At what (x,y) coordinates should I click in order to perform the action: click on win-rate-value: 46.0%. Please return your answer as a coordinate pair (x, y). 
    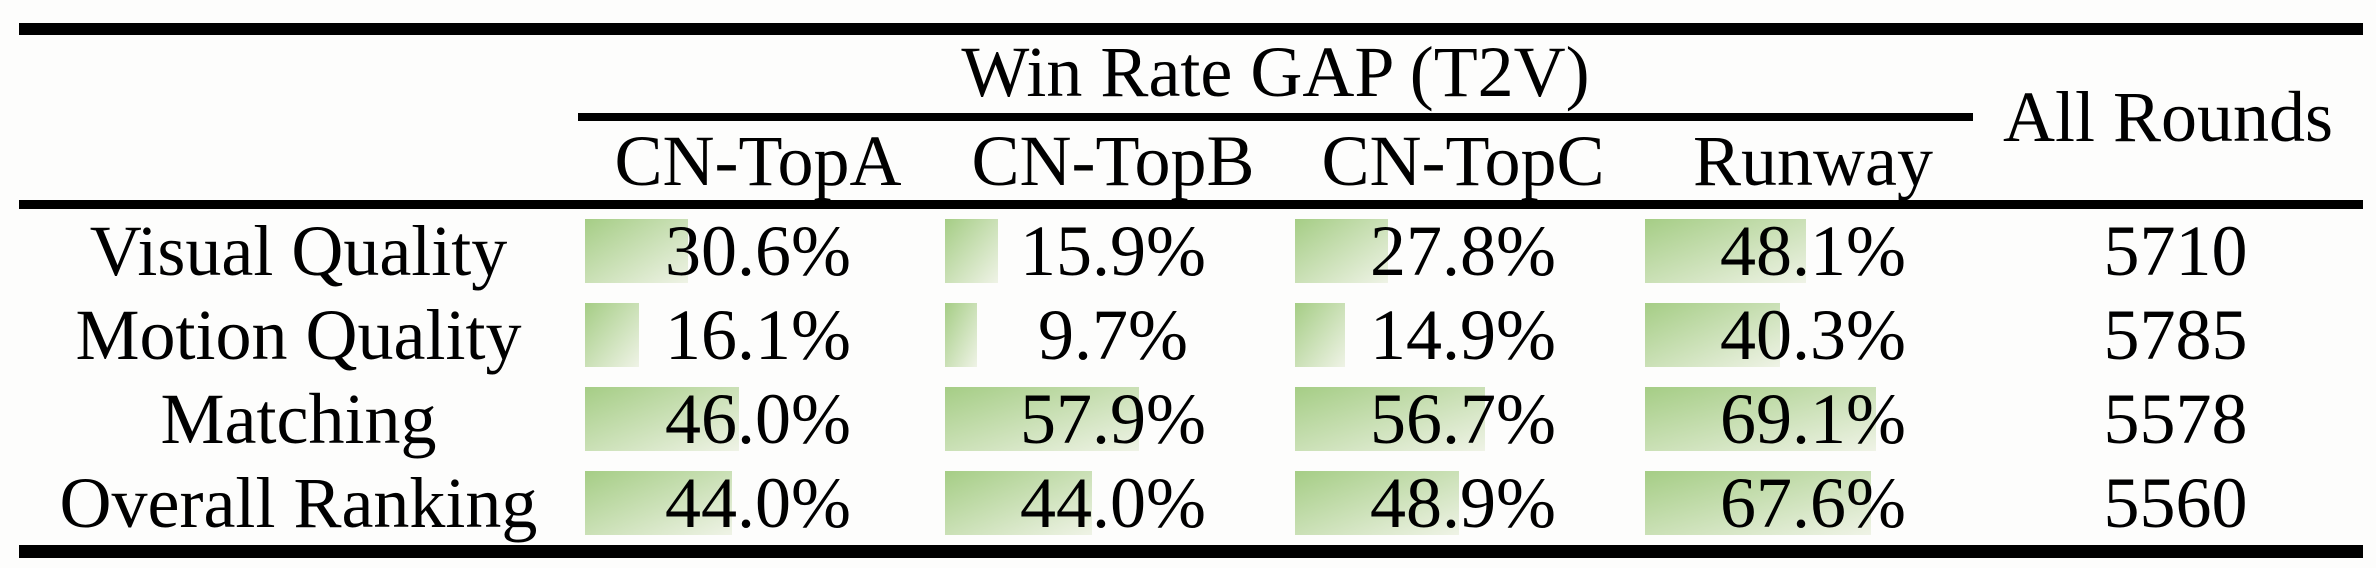
    Looking at the image, I should click on (758, 419).